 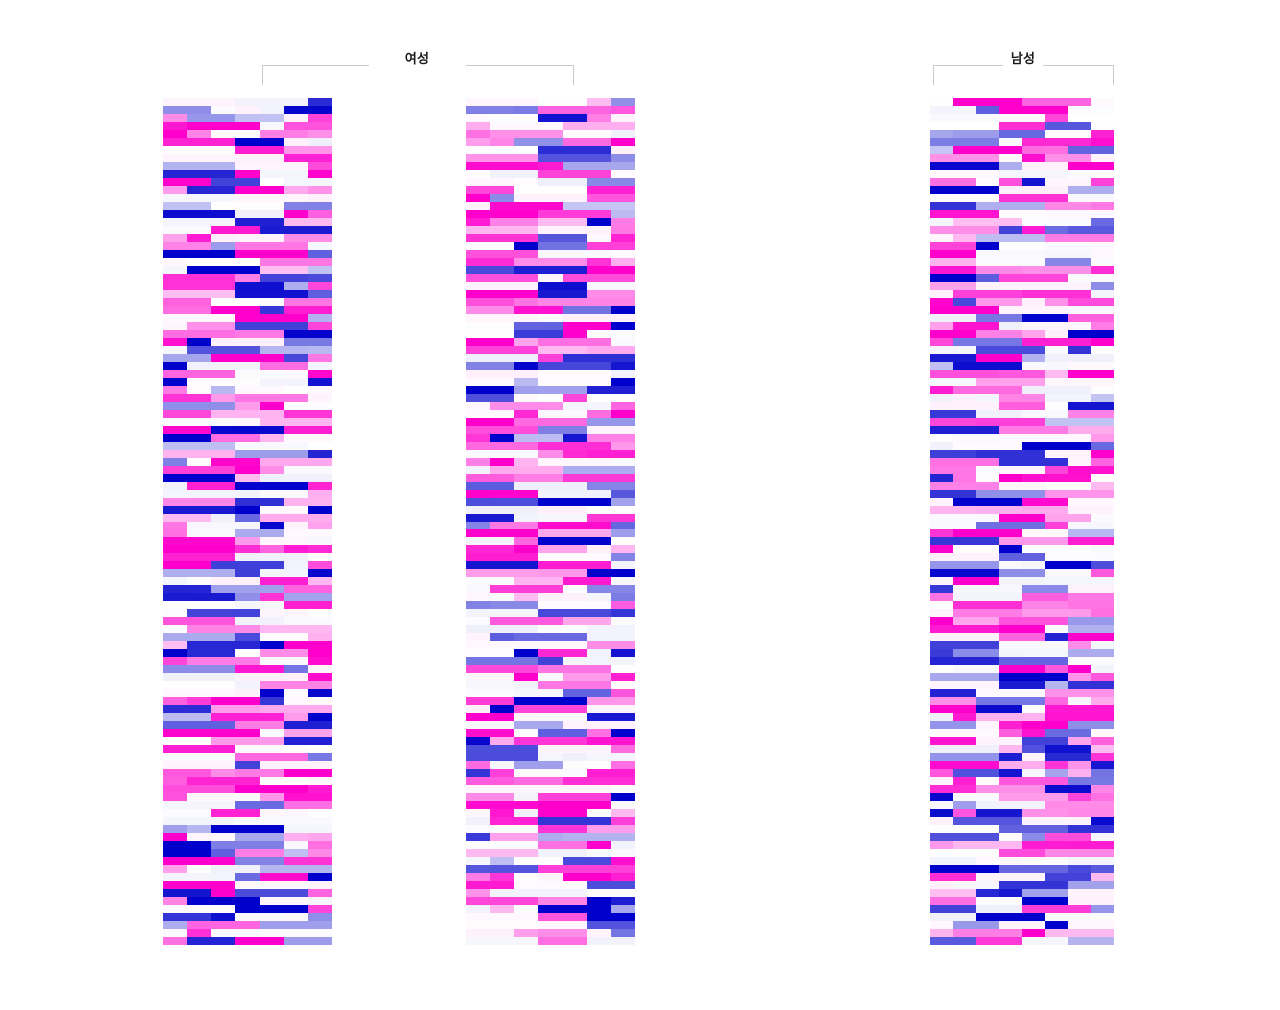 I want to click on group-bracket-tick-male-start, so click(x=933, y=75).